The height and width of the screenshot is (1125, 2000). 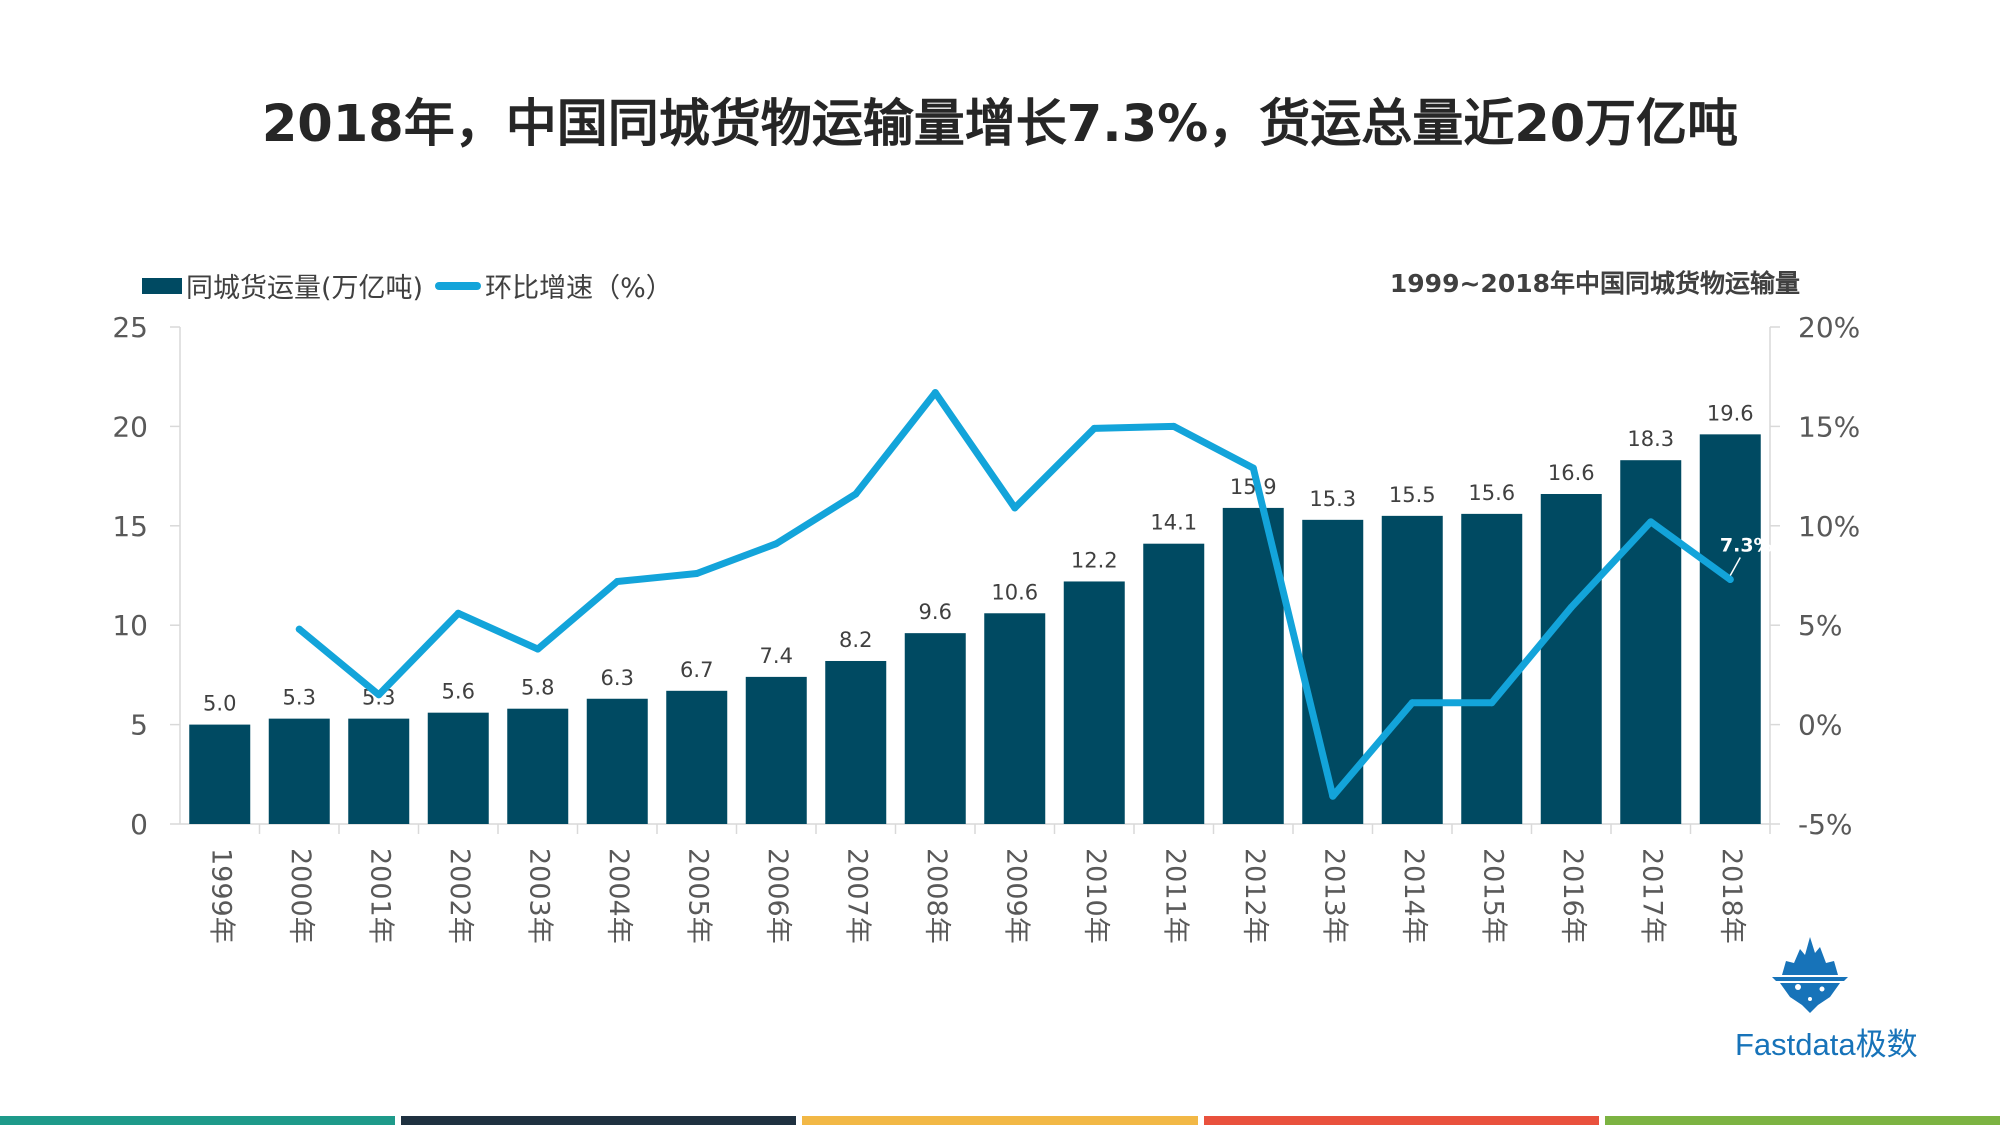 What do you see at coordinates (856, 896) in the screenshot?
I see `x-category-label: 2007年` at bounding box center [856, 896].